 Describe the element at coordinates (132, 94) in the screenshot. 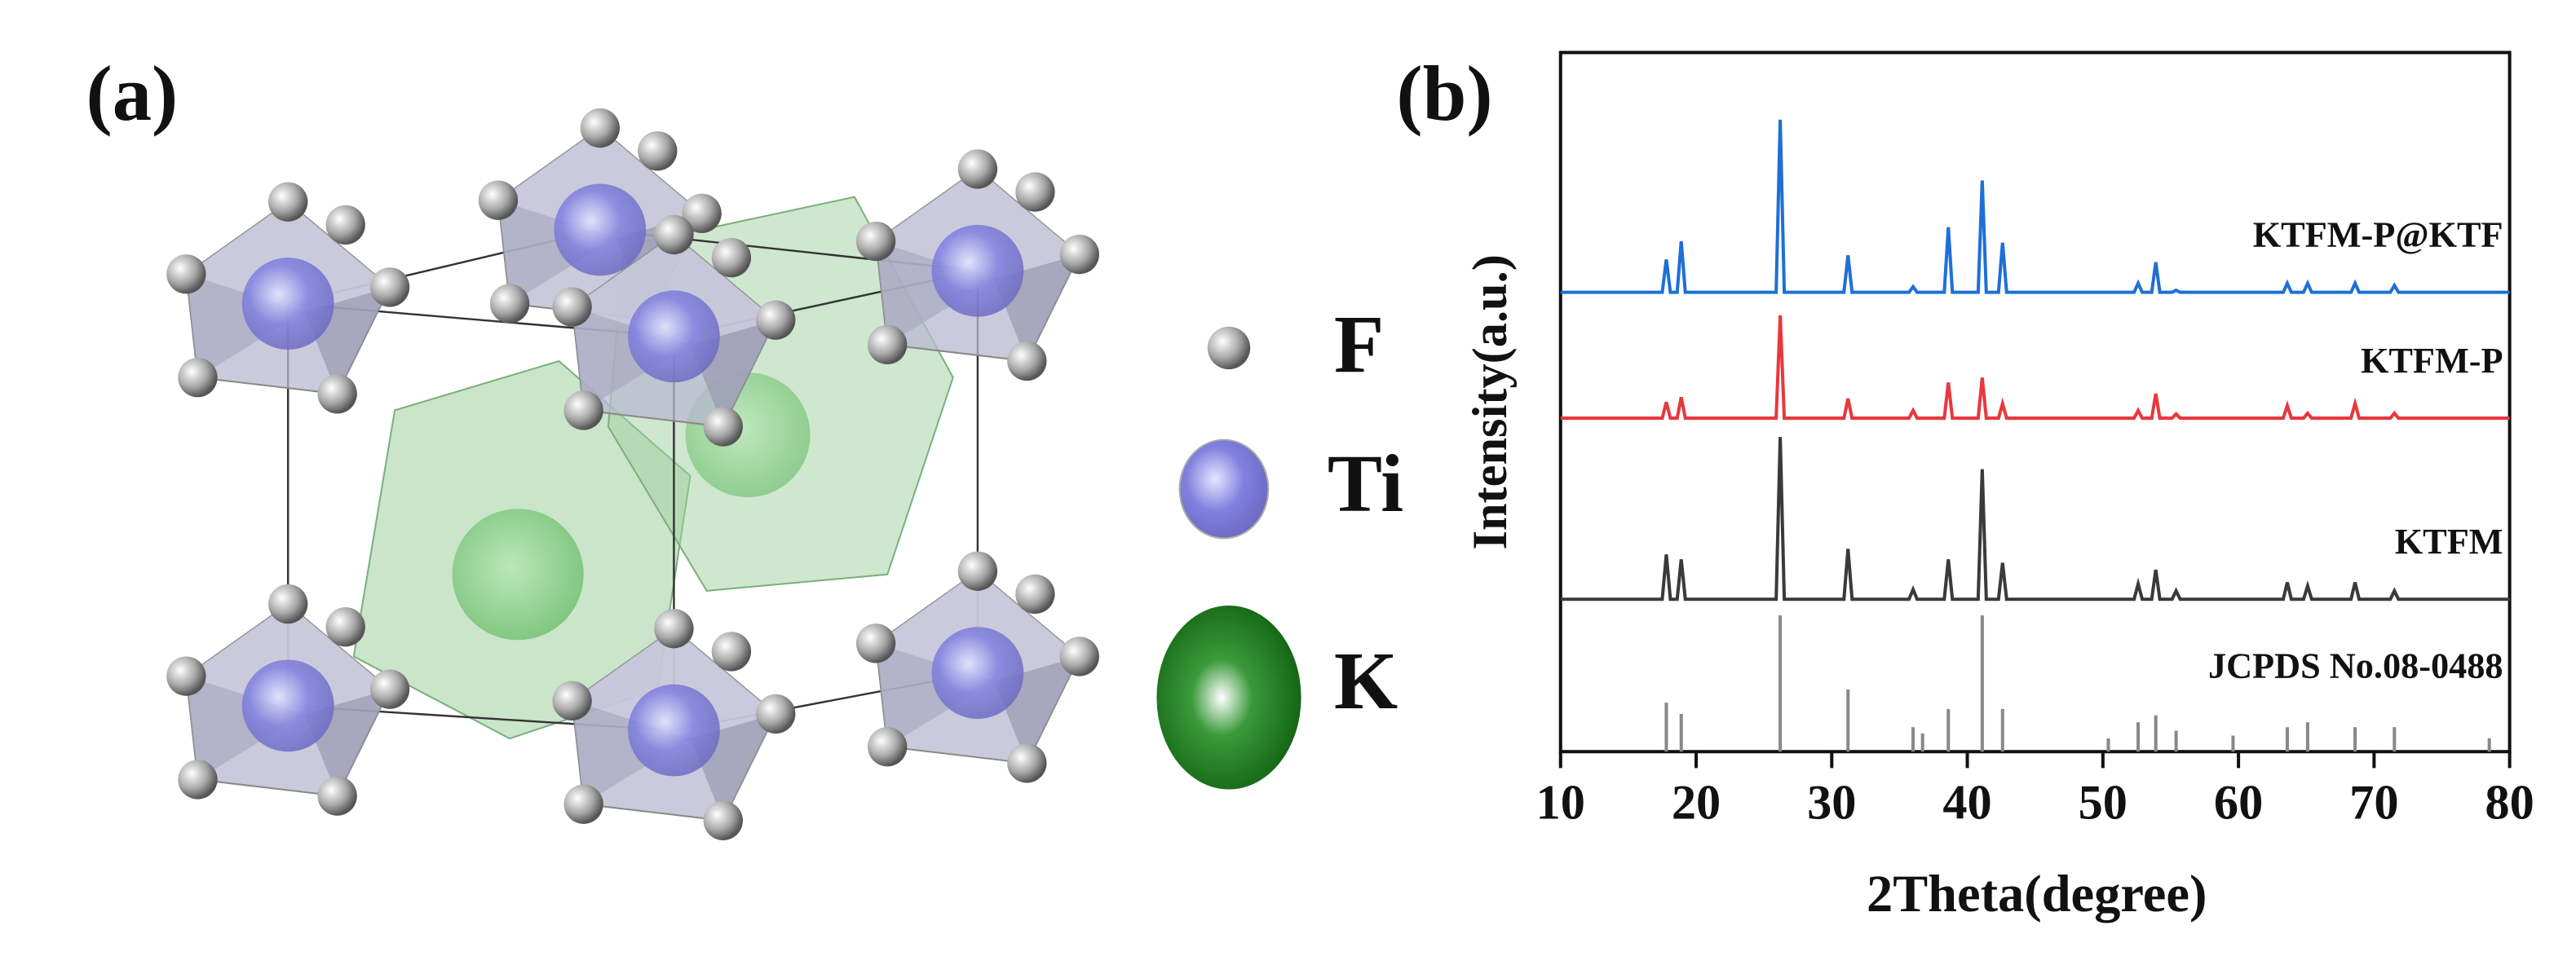

I see `panel-label: (a)` at that location.